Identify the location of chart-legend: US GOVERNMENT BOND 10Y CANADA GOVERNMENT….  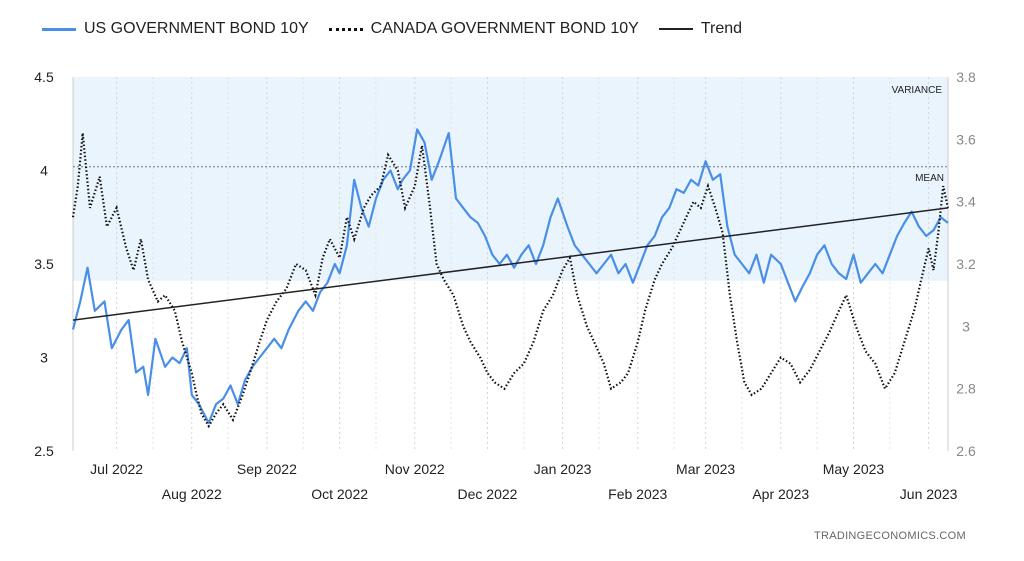
(402, 29).